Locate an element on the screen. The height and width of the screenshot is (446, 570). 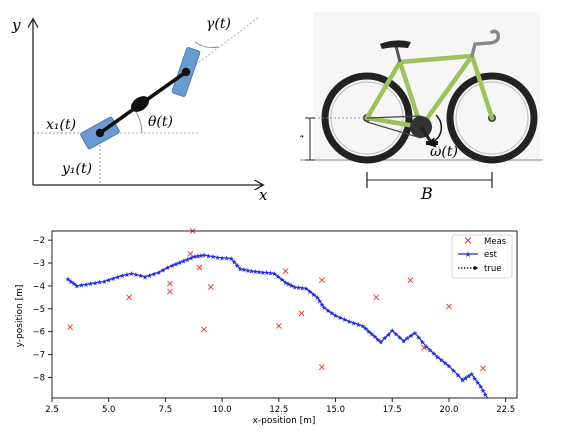
legend-meas-symbol is located at coordinates (468, 240).